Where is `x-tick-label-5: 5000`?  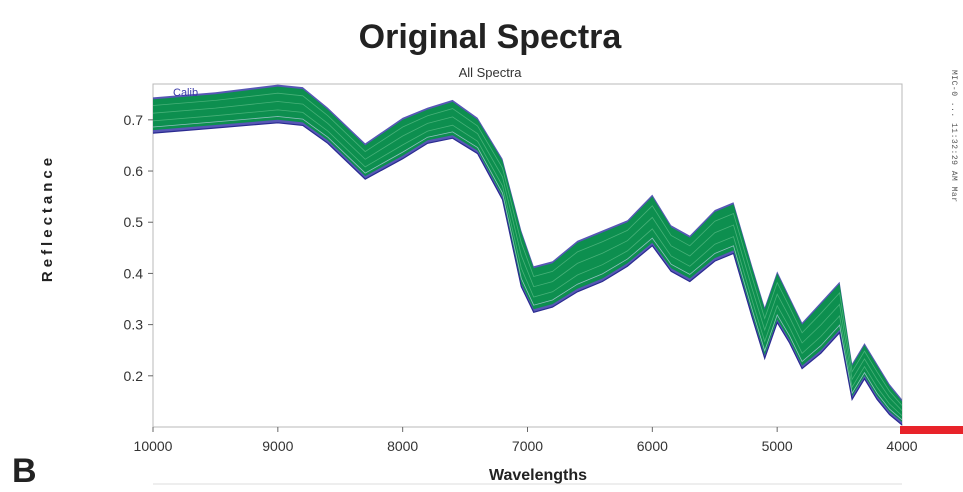
x-tick-label-5: 5000 is located at coordinates (777, 446).